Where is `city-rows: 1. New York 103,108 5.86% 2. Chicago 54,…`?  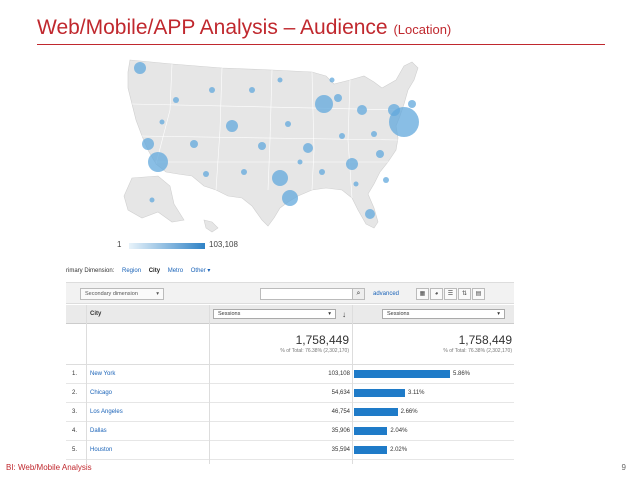
city-rows: 1. New York 103,108 5.86% 2. Chicago 54,… is located at coordinates (290, 412).